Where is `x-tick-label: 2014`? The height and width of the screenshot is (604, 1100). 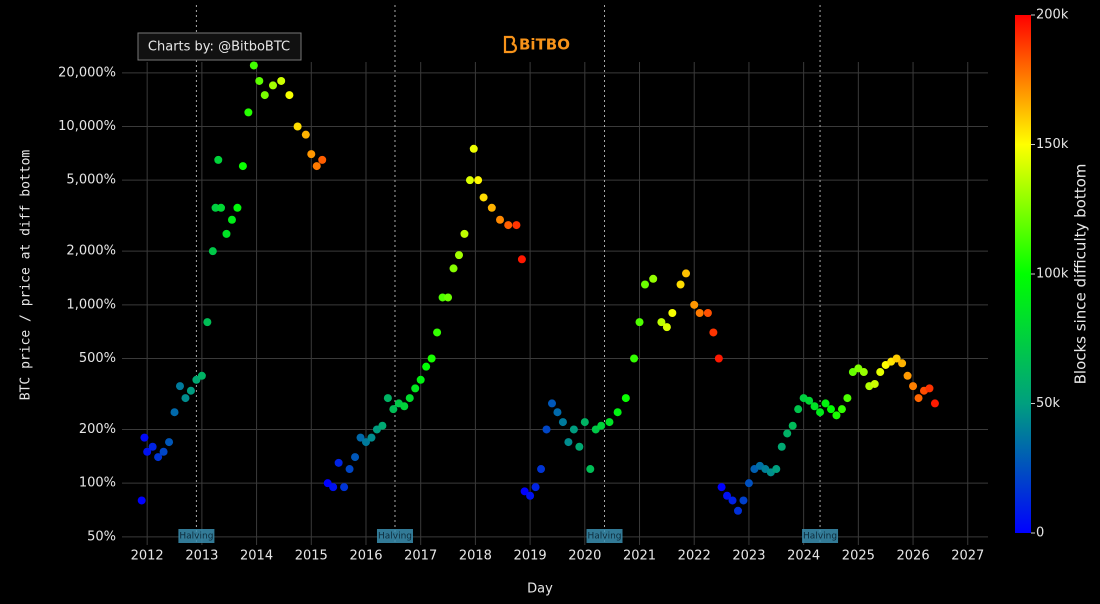 x-tick-label: 2014 is located at coordinates (256, 556).